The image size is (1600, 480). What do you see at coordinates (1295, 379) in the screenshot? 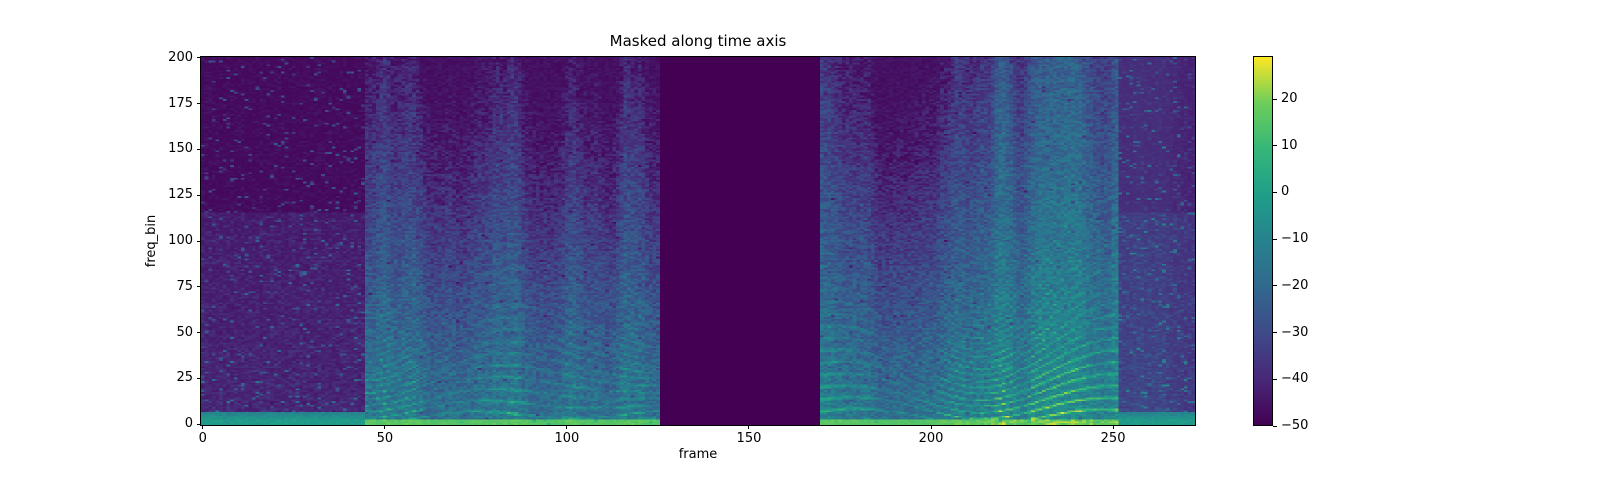
I see `colorbar-tick-label: −40` at bounding box center [1295, 379].